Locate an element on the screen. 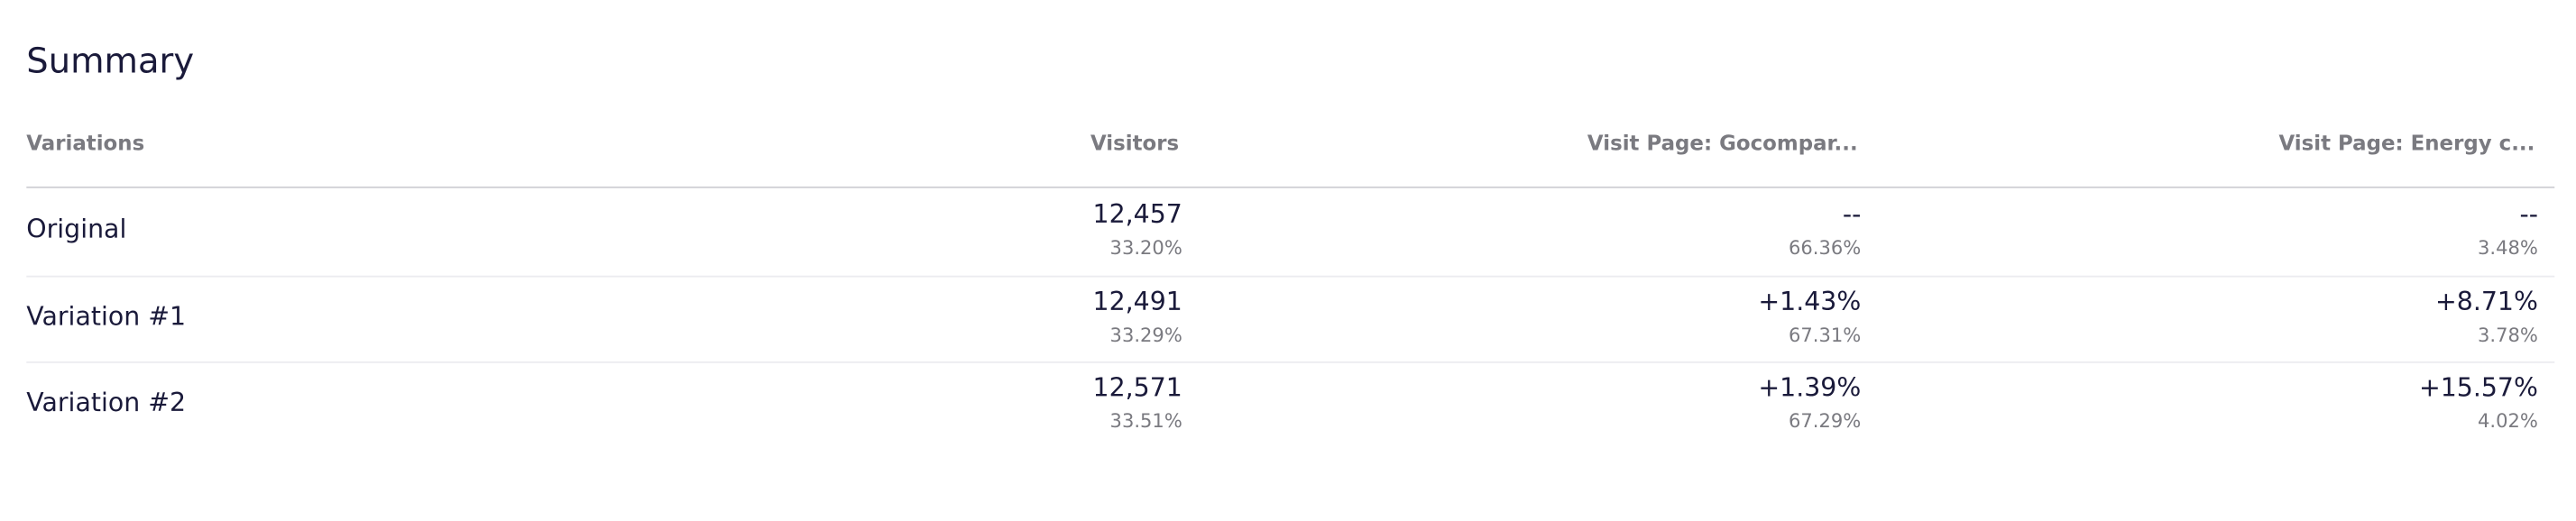  column-header: Visitors is located at coordinates (1135, 143).